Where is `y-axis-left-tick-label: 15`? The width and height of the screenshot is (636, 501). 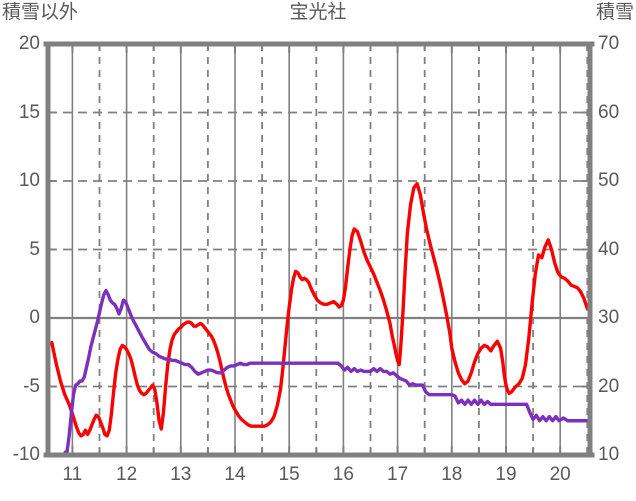
y-axis-left-tick-label: 15 is located at coordinates (29, 112).